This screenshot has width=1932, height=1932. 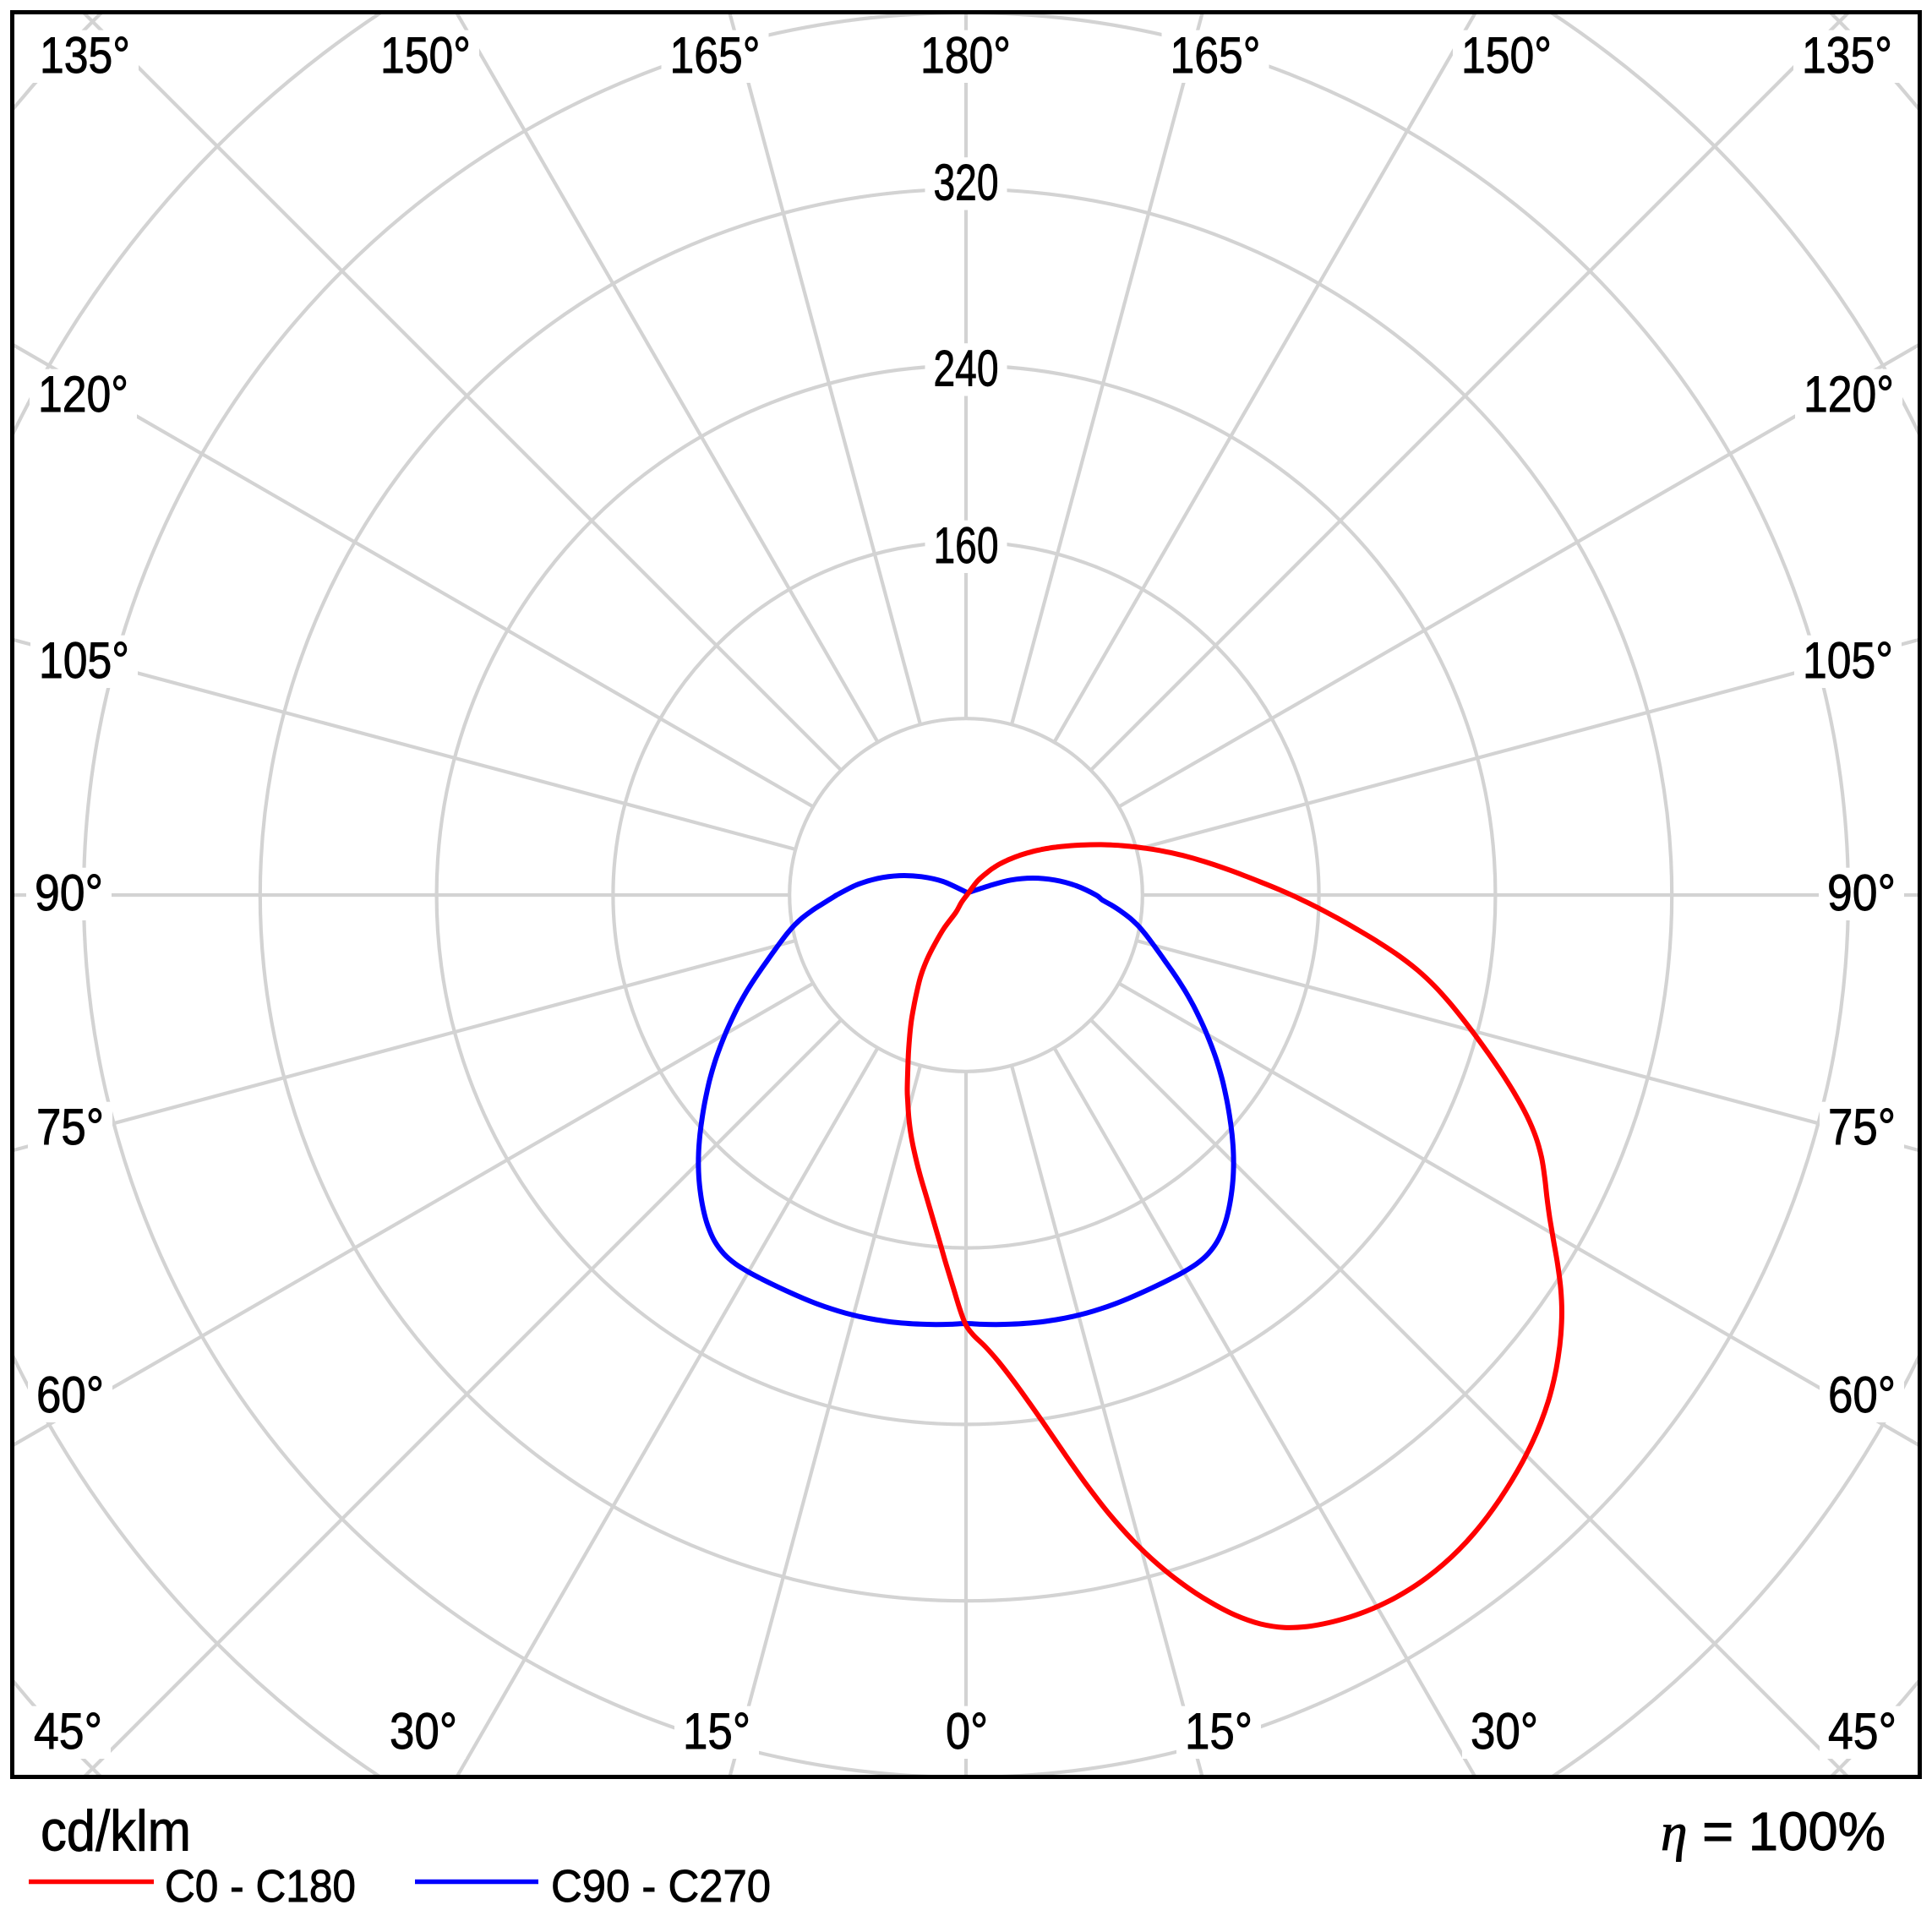 I want to click on svg-text: C0 - C180, so click(x=260, y=1887).